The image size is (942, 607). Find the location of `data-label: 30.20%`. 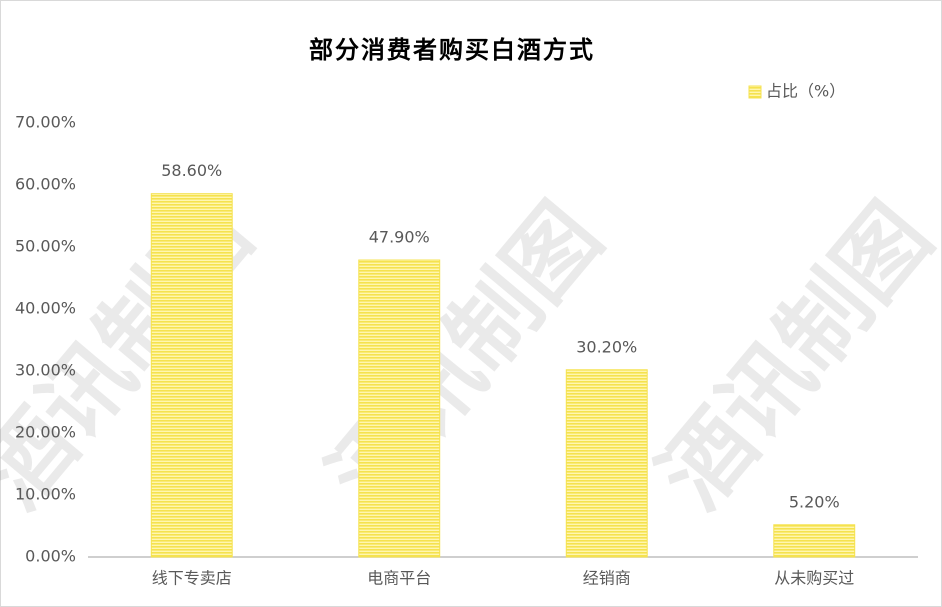

data-label: 30.20% is located at coordinates (606, 346).